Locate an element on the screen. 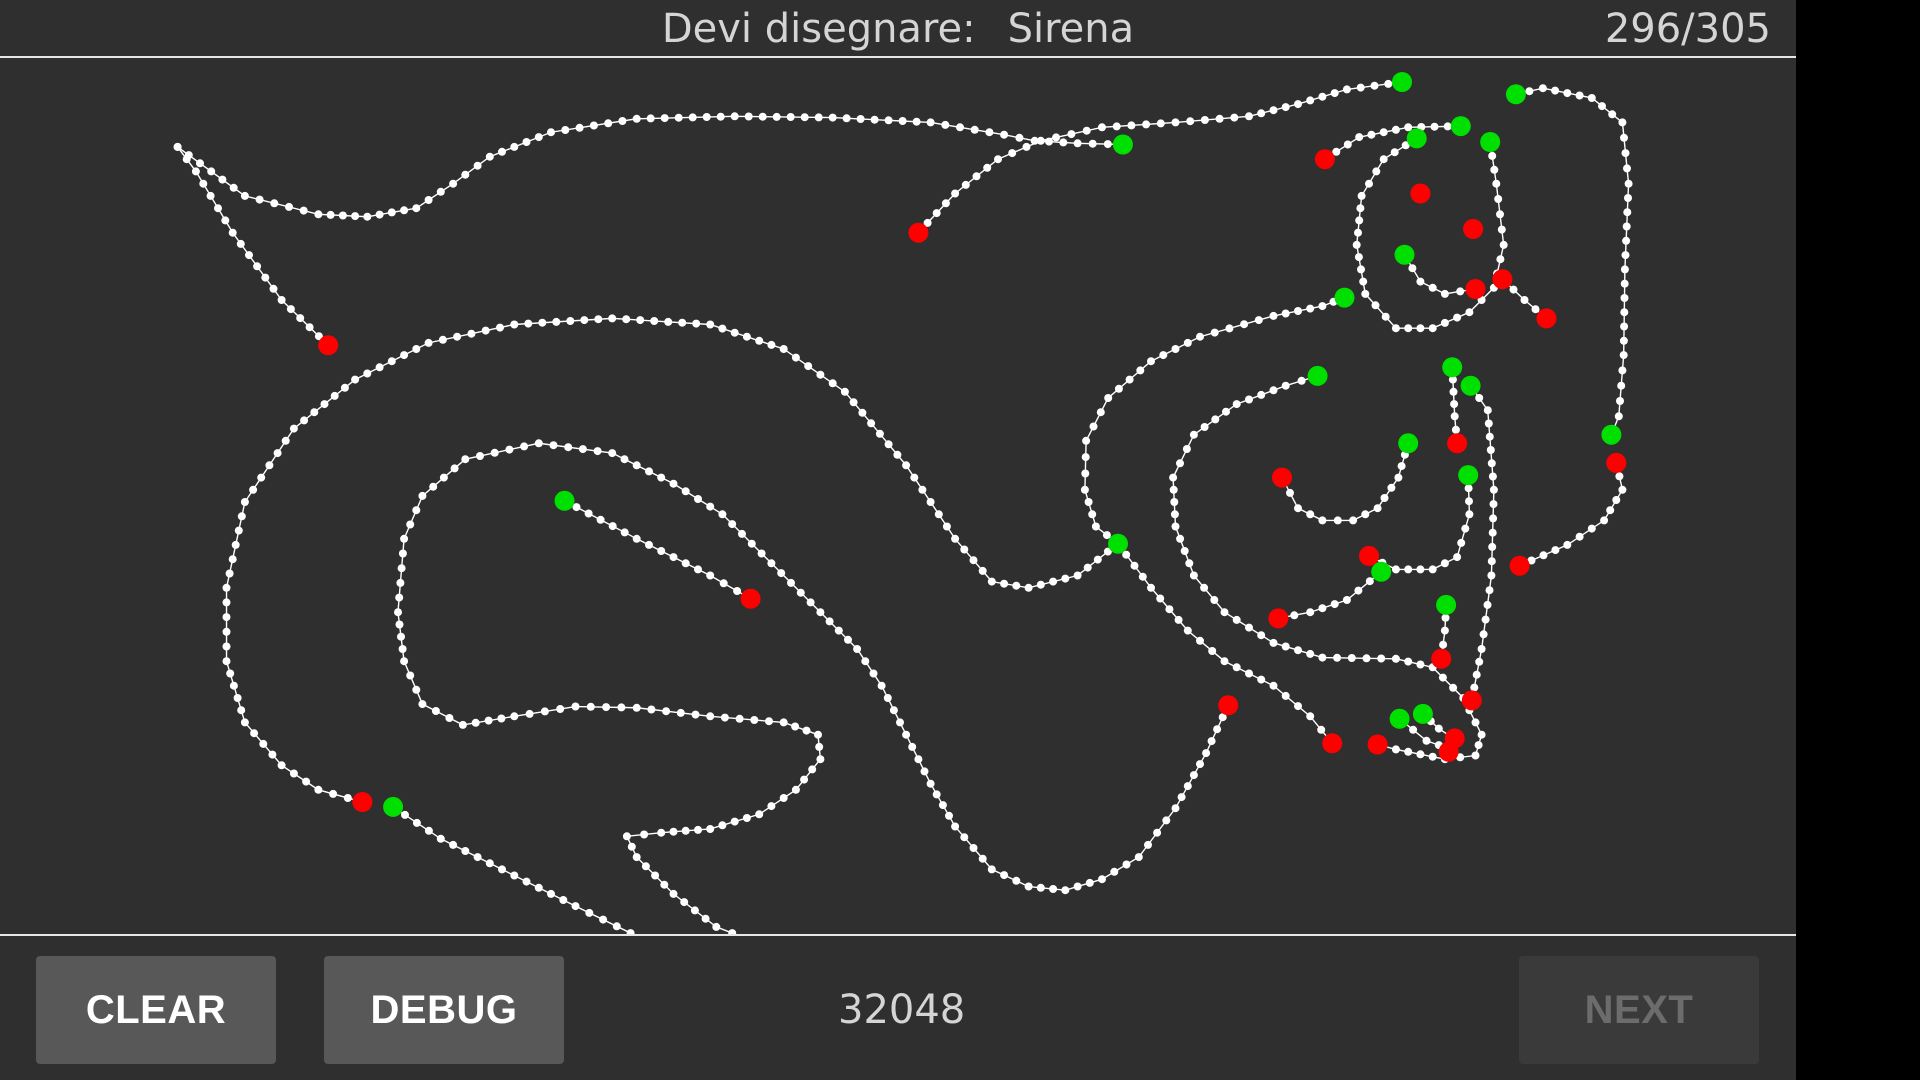  clear-button: CLEAR is located at coordinates (156, 1010).